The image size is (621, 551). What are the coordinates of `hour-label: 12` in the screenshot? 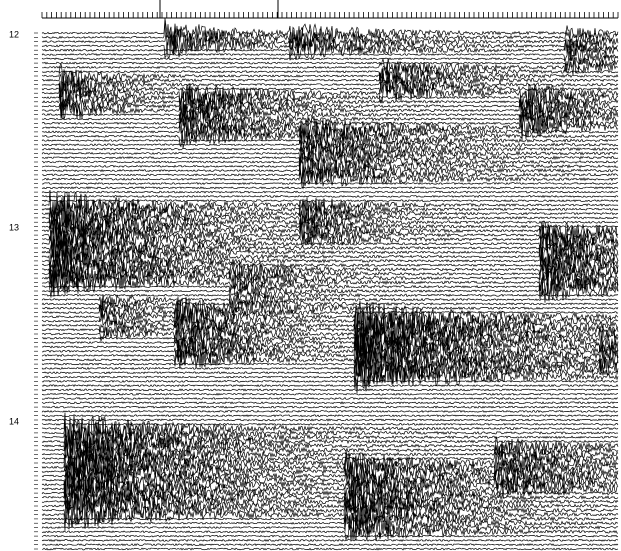 It's located at (14, 34).